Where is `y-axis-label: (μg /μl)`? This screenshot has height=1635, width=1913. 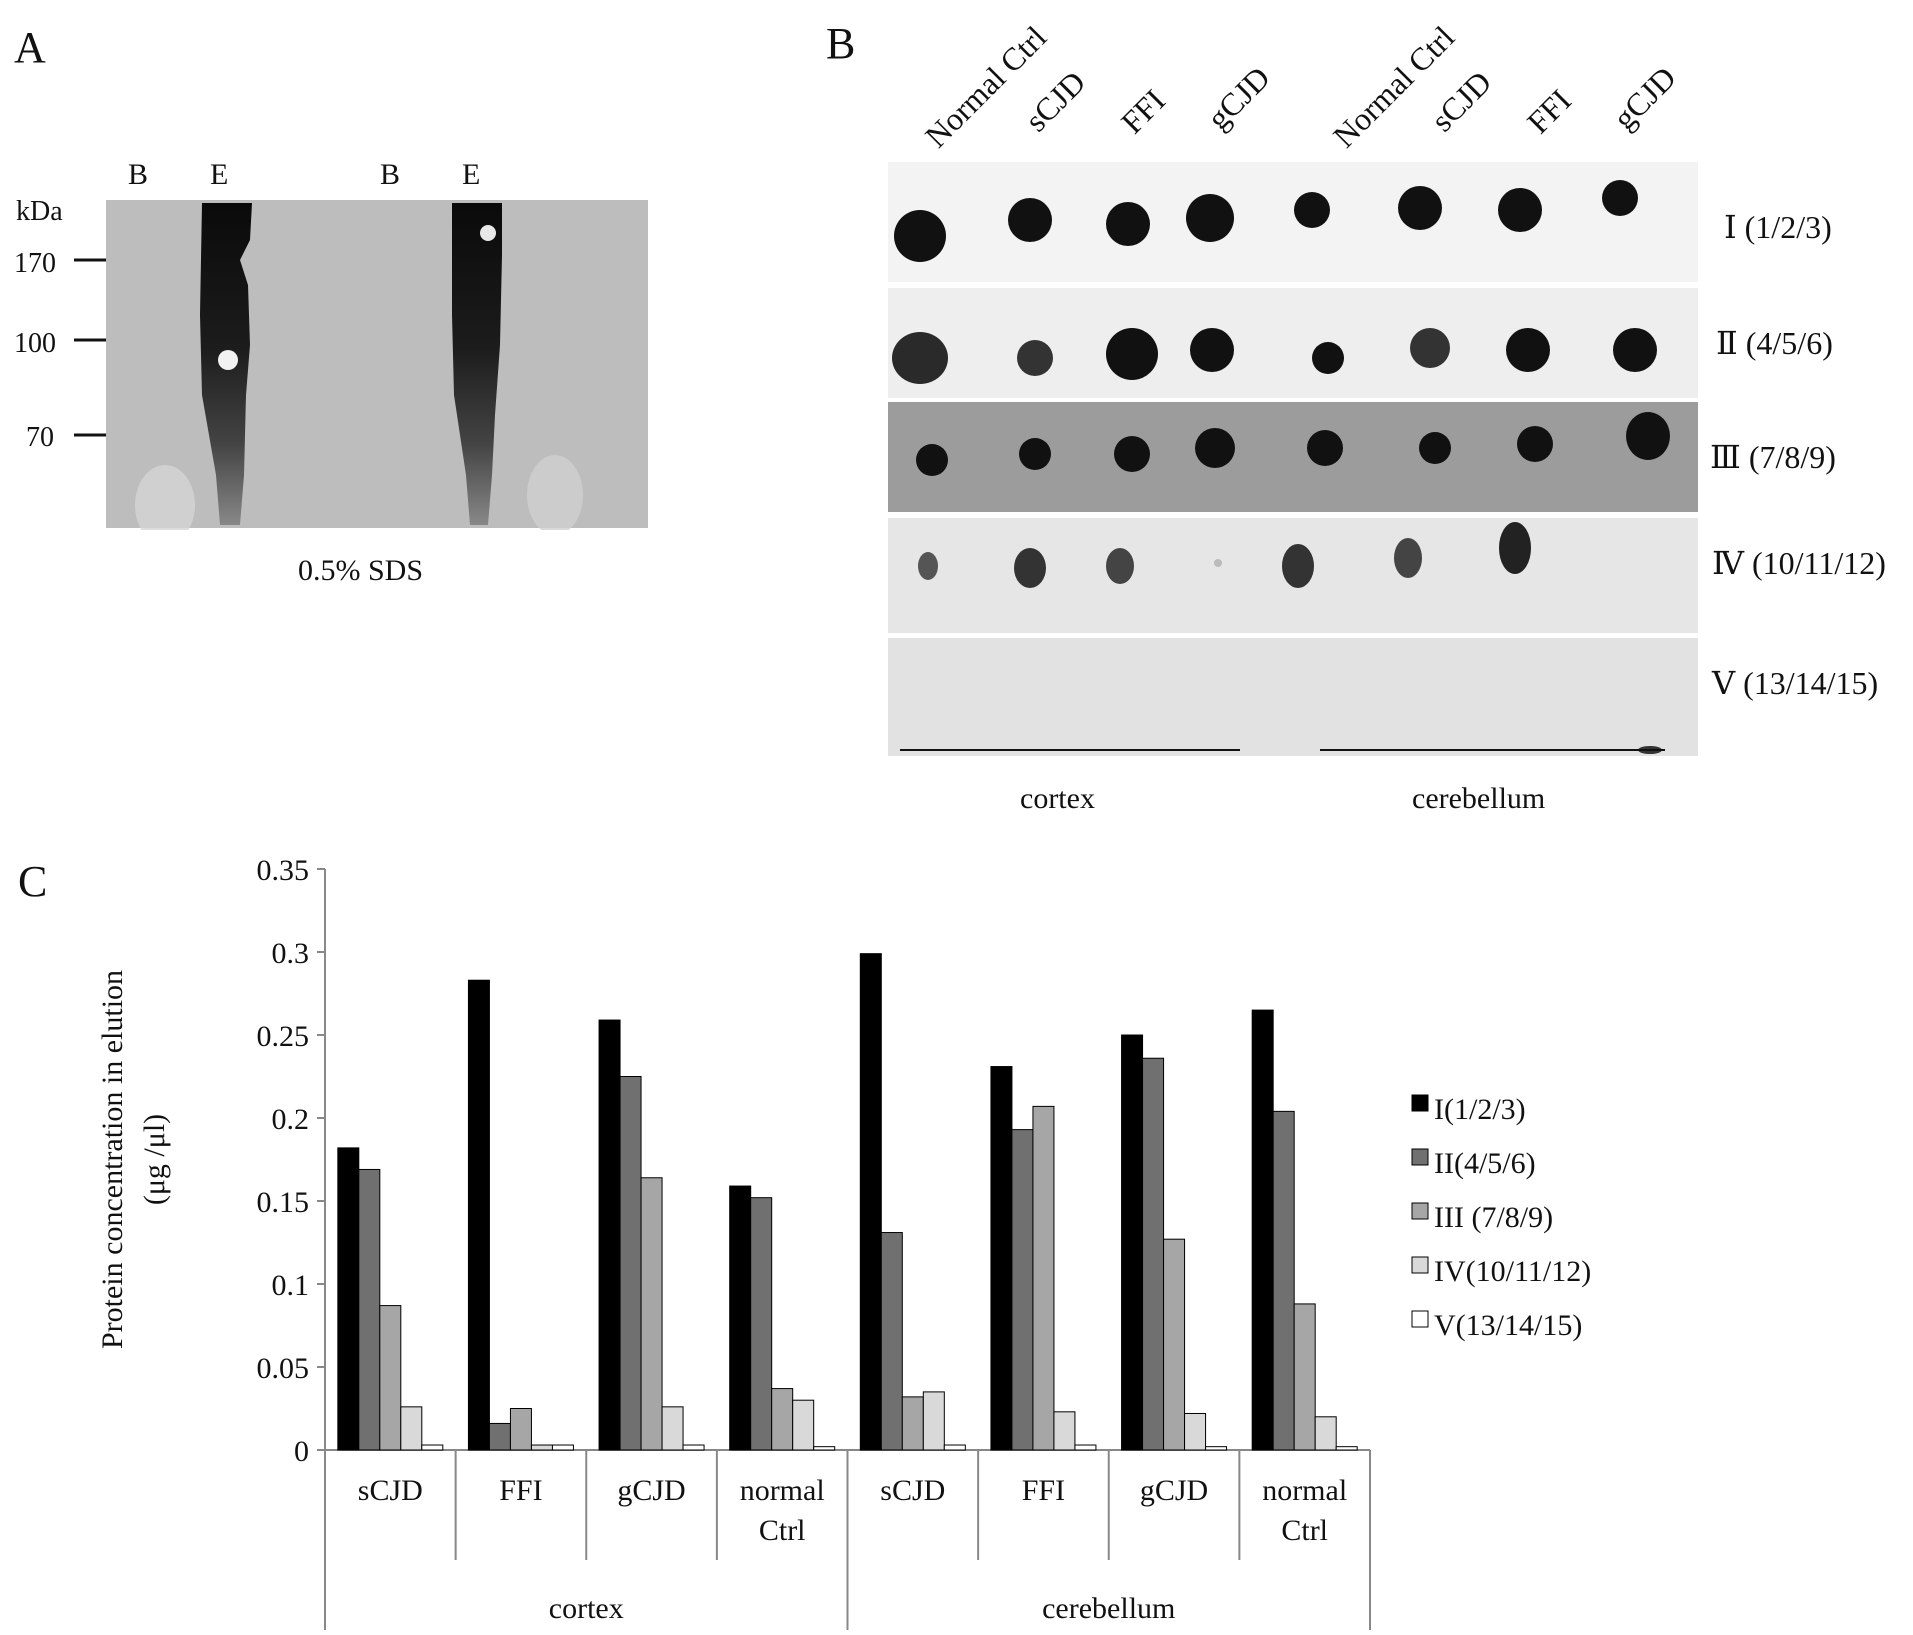 y-axis-label: (μg /μl) is located at coordinates (154, 1159).